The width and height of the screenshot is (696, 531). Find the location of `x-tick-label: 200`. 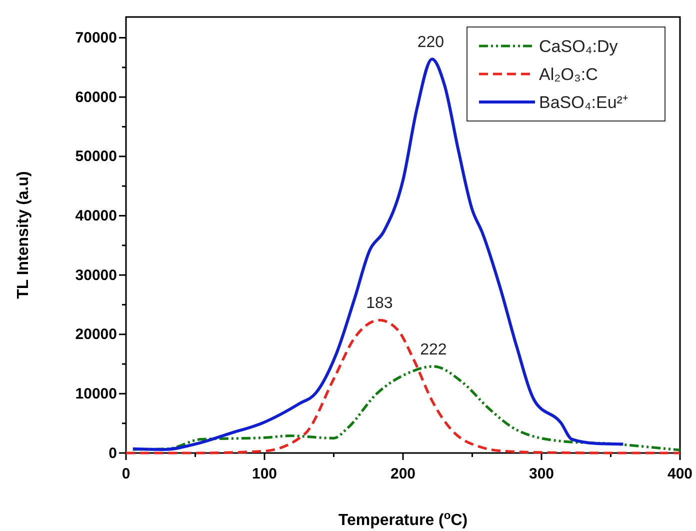

x-tick-label: 200 is located at coordinates (403, 474).